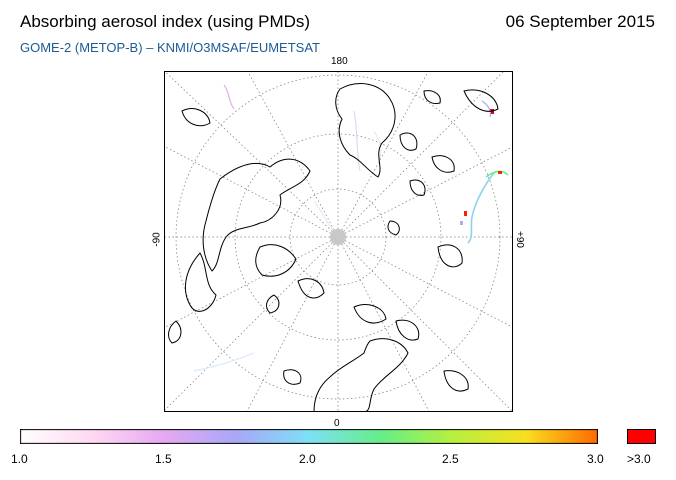  Describe the element at coordinates (157, 239) in the screenshot. I see `longitude-label-left: -90` at that location.